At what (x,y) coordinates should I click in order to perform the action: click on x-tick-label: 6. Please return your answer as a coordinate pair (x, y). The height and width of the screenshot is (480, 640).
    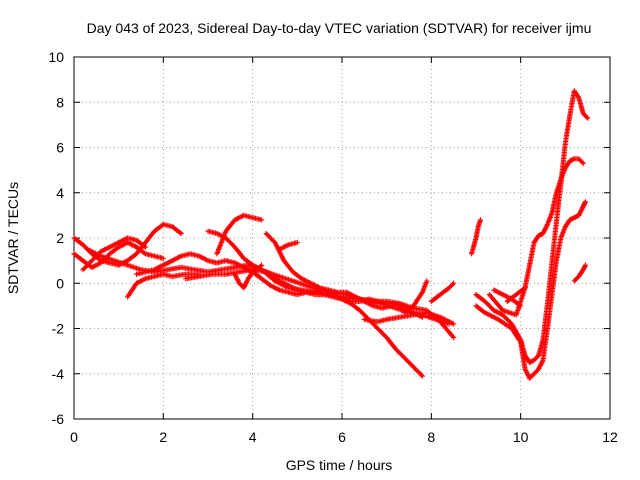
    Looking at the image, I should click on (342, 437).